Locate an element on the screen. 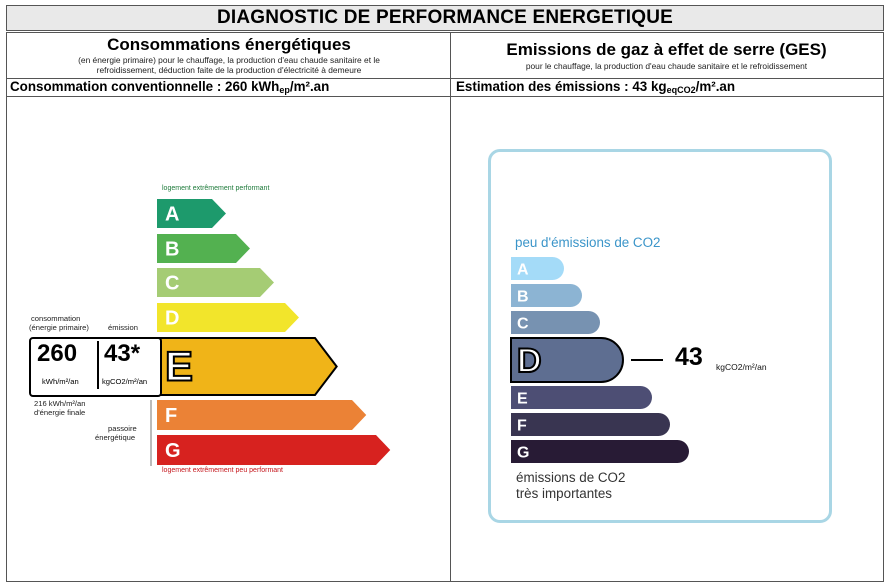 The image size is (889, 585). energy-class-d-letter: D is located at coordinates (172, 319).